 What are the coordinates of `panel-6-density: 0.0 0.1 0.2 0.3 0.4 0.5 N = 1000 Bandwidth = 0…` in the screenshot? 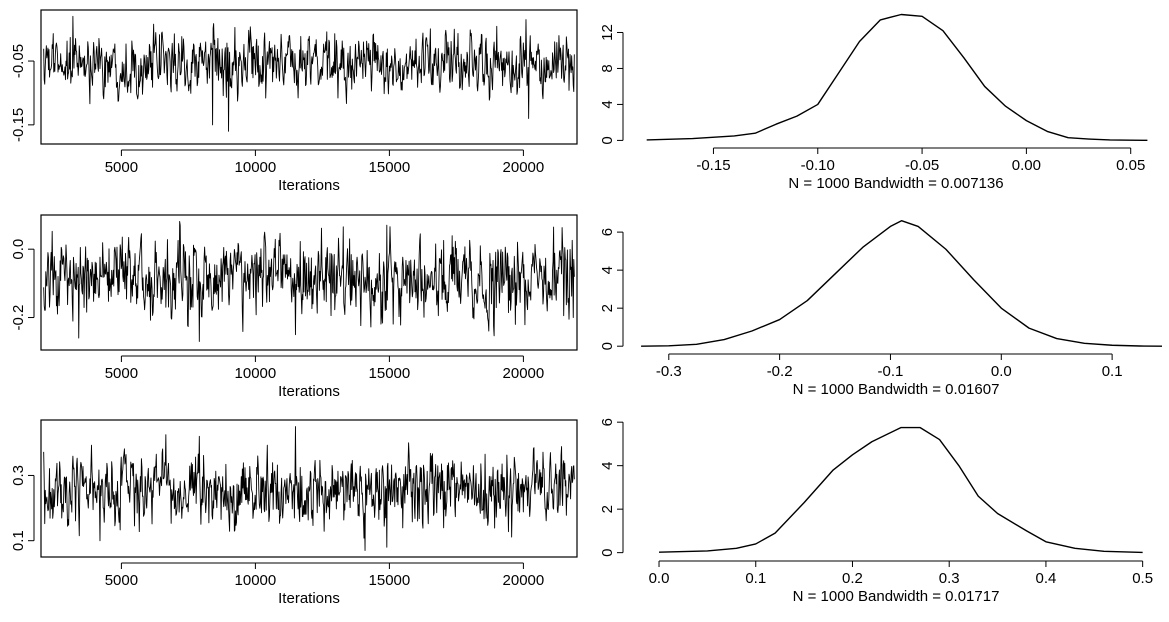 It's located at (876, 511).